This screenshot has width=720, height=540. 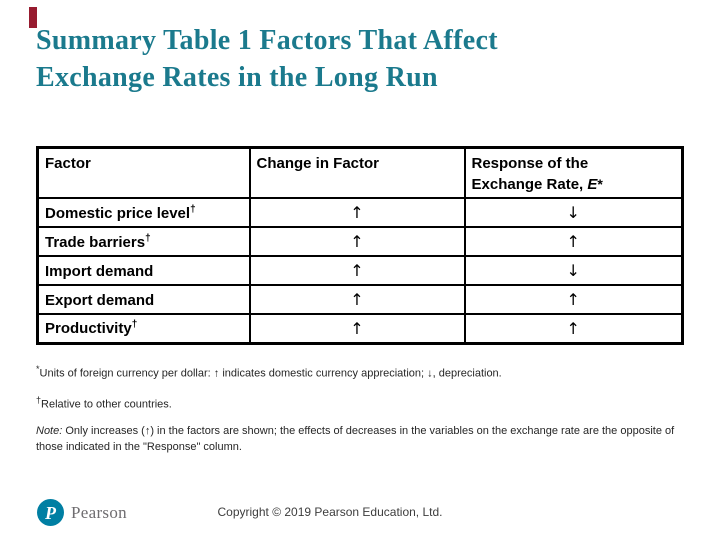 I want to click on table-row: Import demand ↑ ↓, so click(x=360, y=270).